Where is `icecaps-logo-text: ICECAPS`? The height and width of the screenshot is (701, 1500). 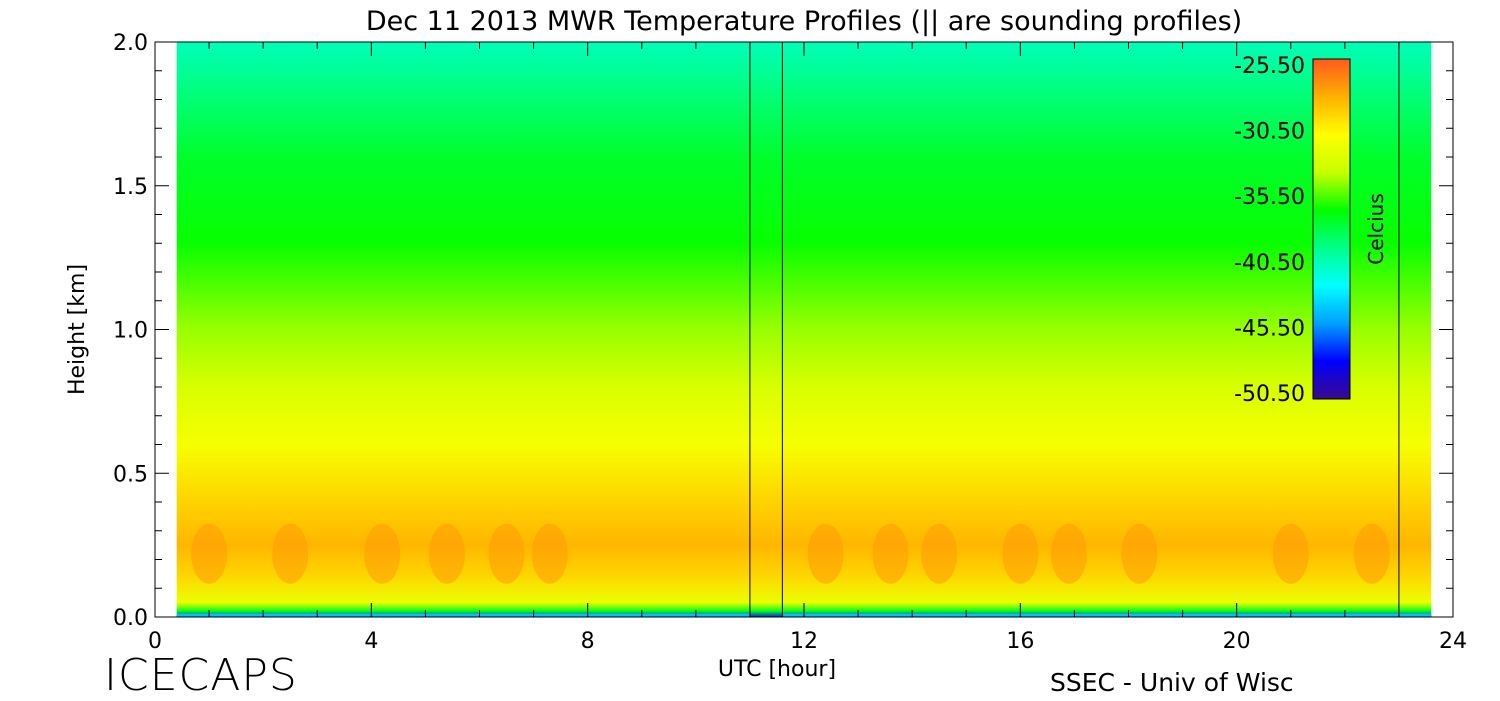 icecaps-logo-text: ICECAPS is located at coordinates (201, 675).